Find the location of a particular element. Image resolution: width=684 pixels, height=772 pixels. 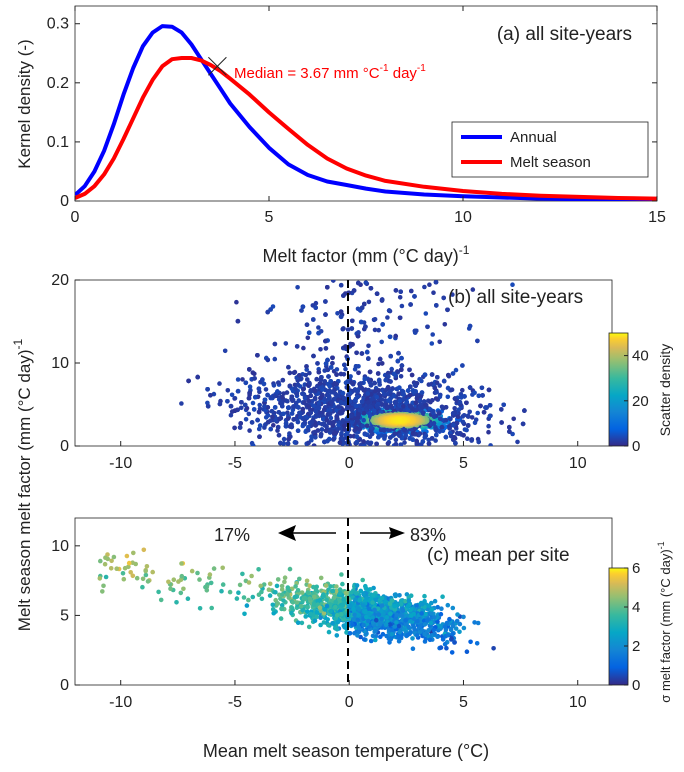

panel-b-colorbar is located at coordinates (618, 389).